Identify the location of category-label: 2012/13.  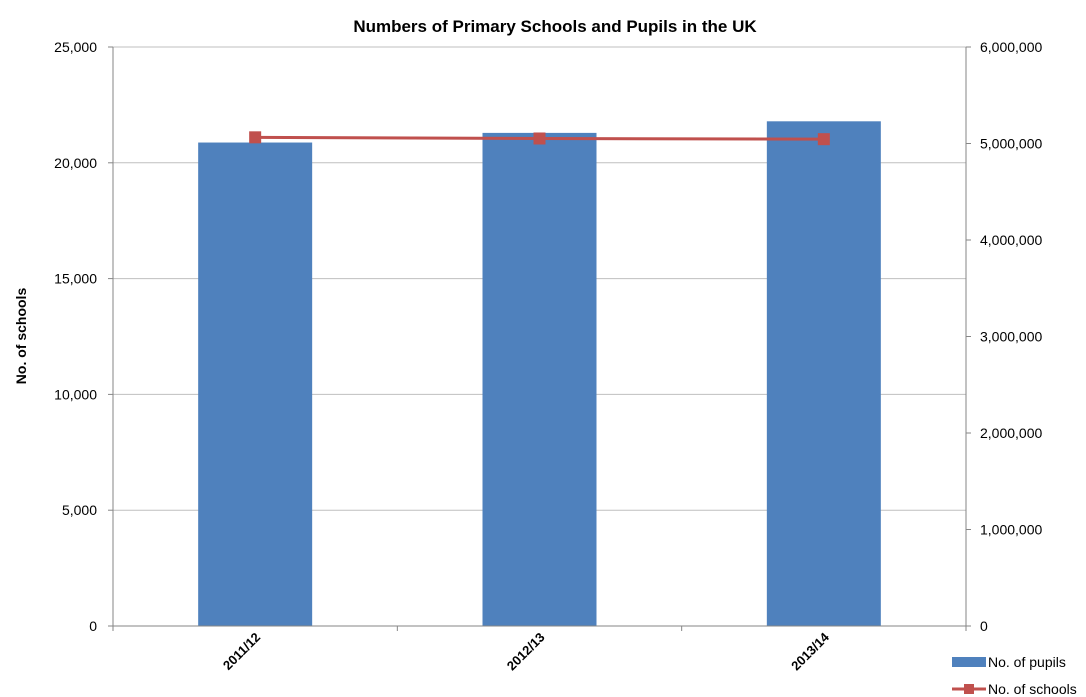
(526, 652).